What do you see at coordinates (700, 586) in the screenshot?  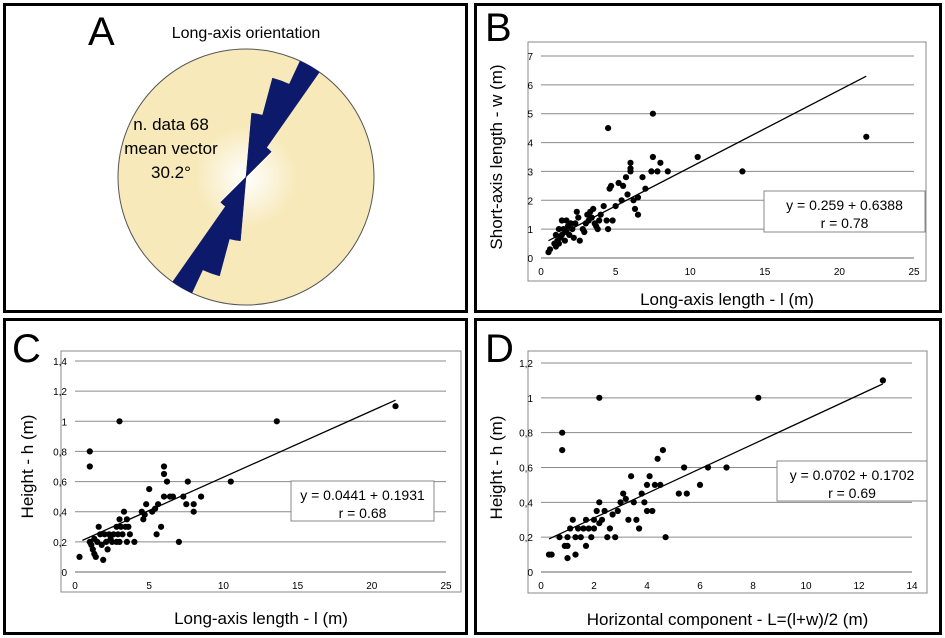 I see `x-tick-label: 6` at bounding box center [700, 586].